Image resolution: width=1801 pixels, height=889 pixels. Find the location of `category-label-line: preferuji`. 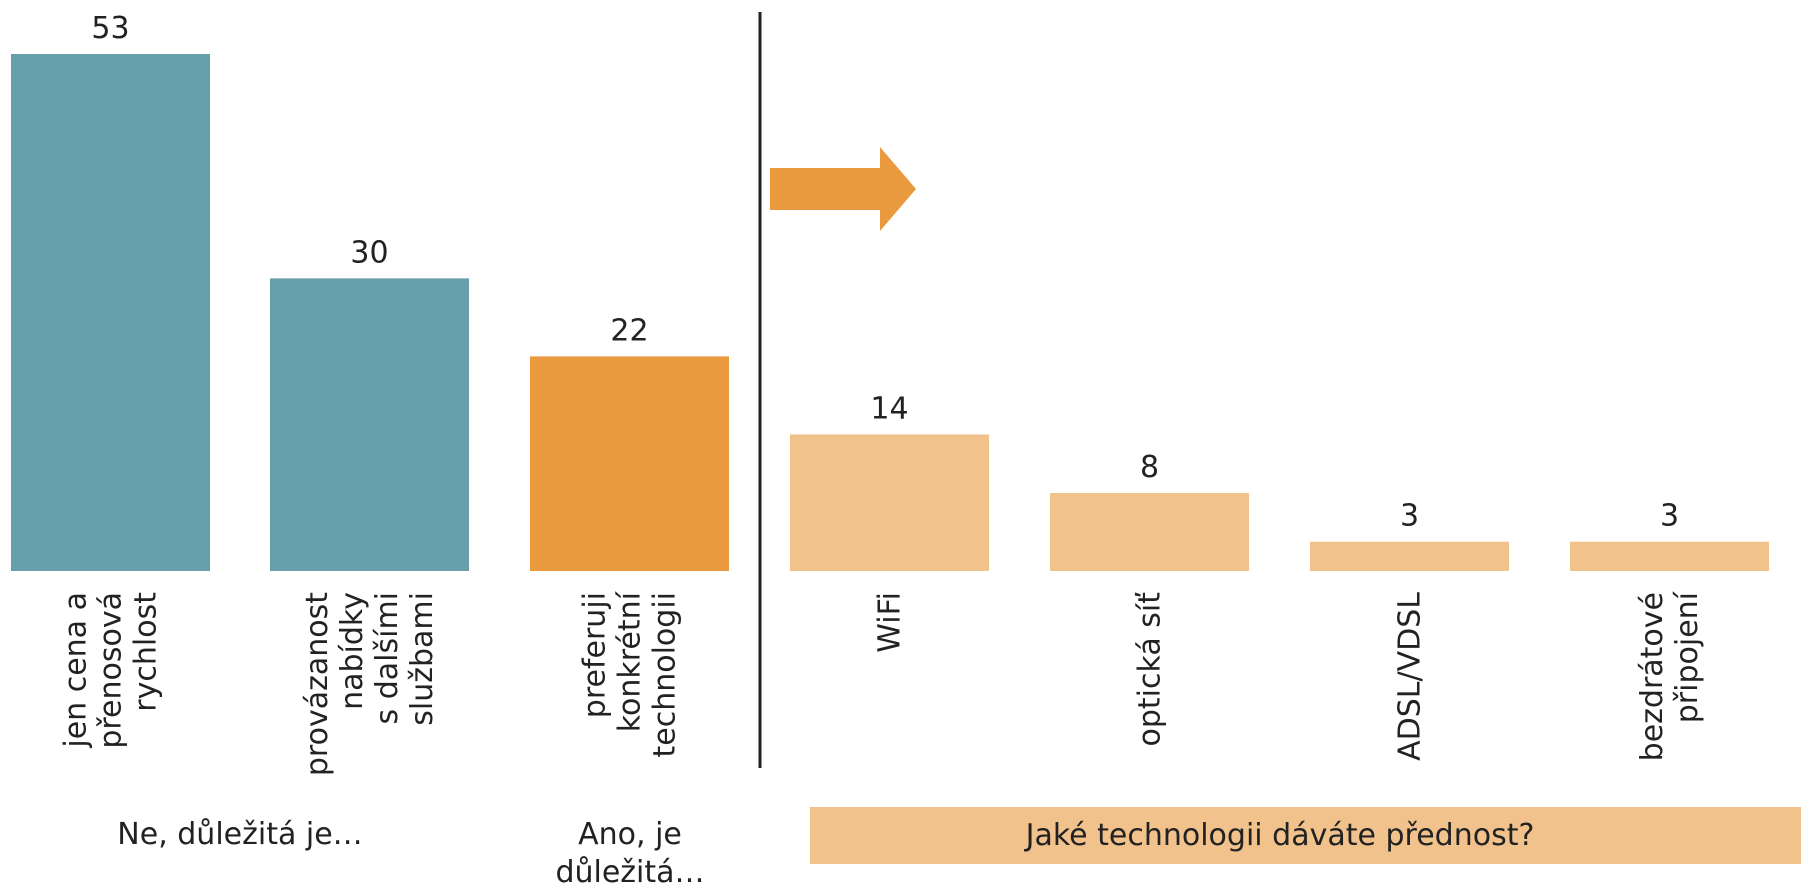

category-label-line: preferuji is located at coordinates (595, 655).